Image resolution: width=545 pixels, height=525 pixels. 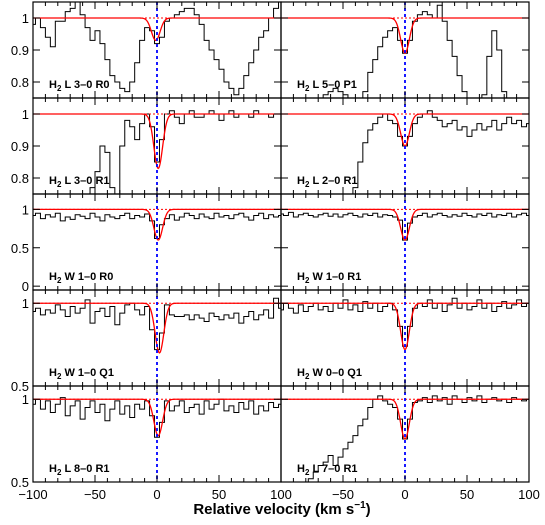 What do you see at coordinates (333, 181) in the screenshot?
I see `label-transition: L 2–0 R1` at bounding box center [333, 181].